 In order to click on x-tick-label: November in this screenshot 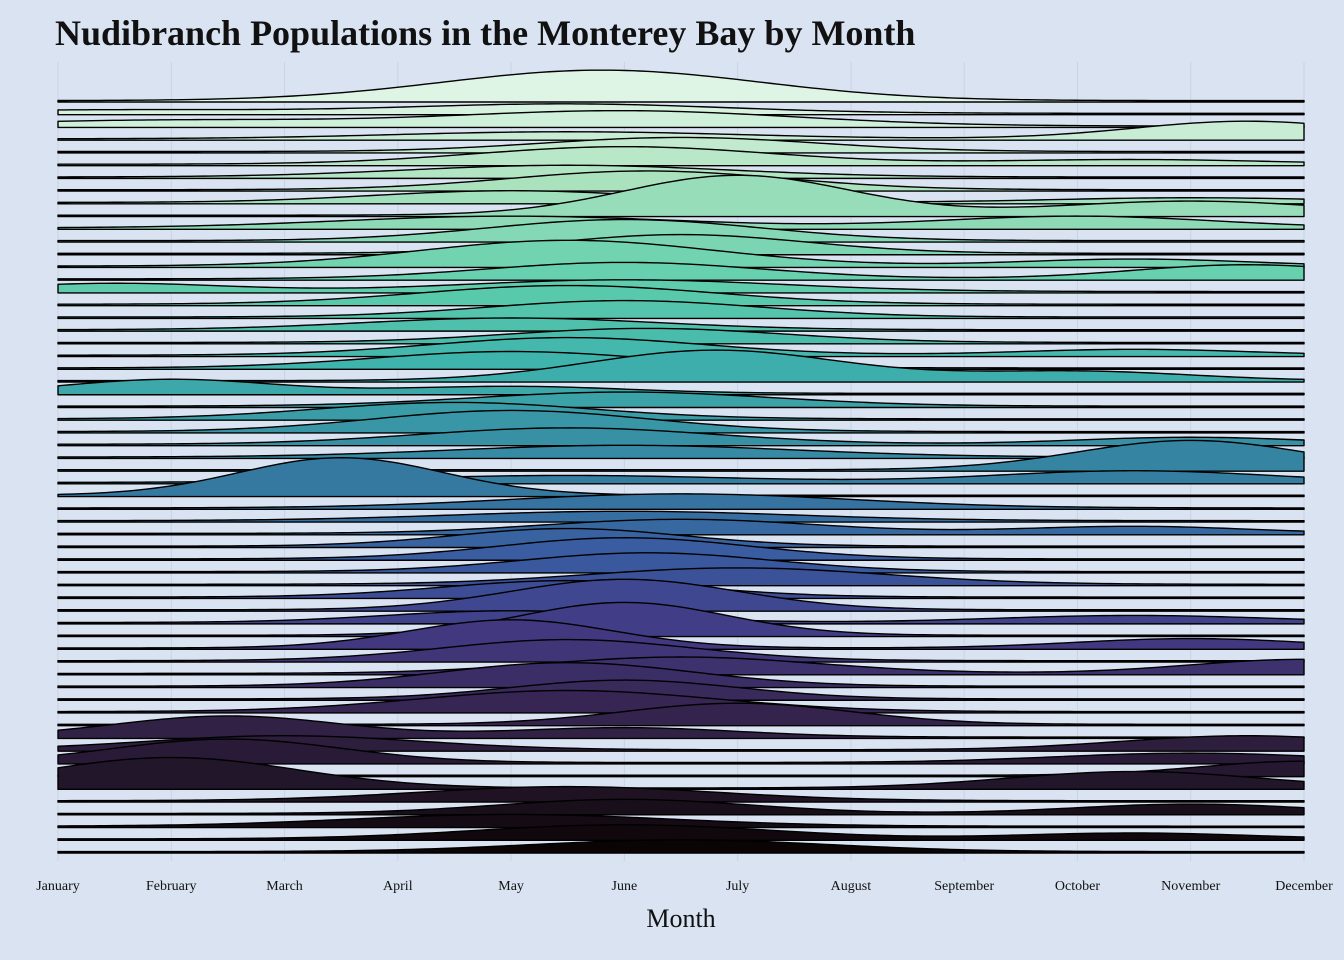, I will do `click(1190, 886)`.